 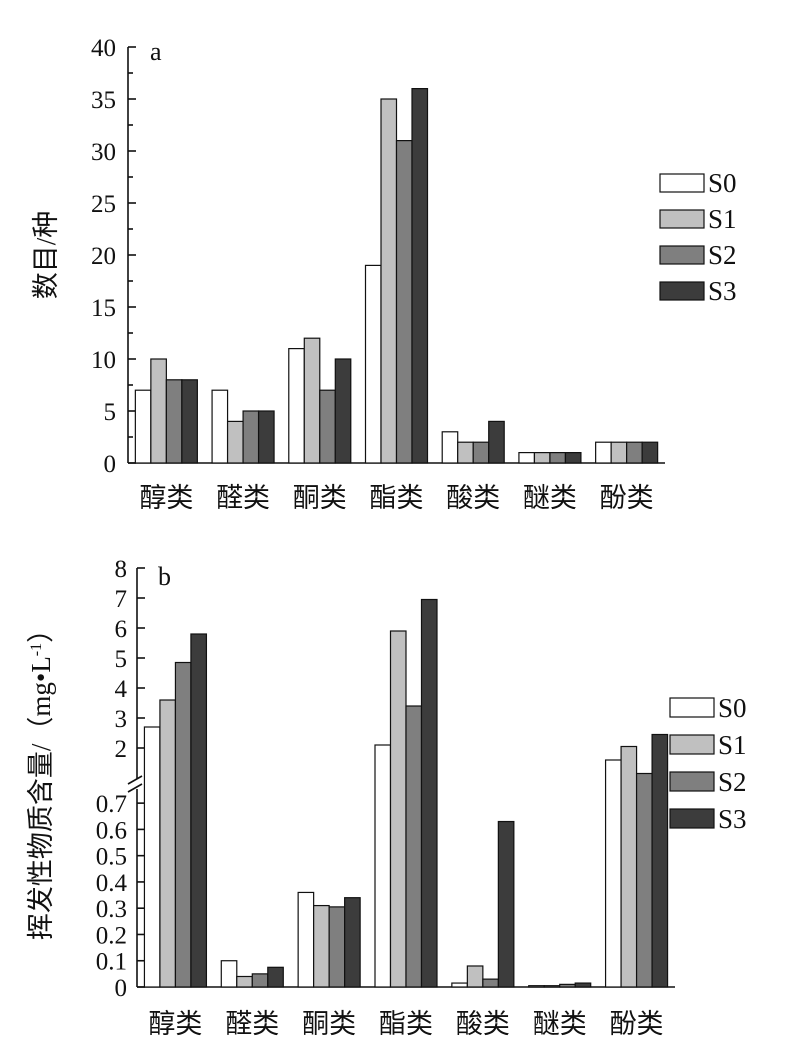 What do you see at coordinates (627, 498) in the screenshot?
I see `panel-a-category-label: 酚类` at bounding box center [627, 498].